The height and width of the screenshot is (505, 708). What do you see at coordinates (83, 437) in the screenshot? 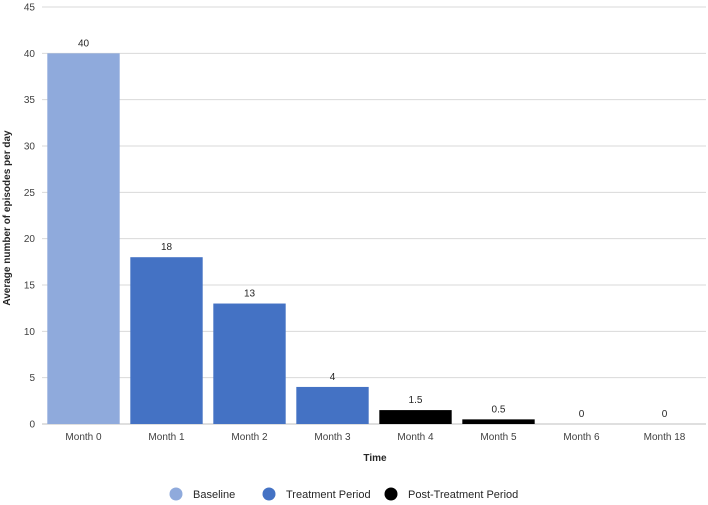
I see `x-category-label: Month 0` at bounding box center [83, 437].